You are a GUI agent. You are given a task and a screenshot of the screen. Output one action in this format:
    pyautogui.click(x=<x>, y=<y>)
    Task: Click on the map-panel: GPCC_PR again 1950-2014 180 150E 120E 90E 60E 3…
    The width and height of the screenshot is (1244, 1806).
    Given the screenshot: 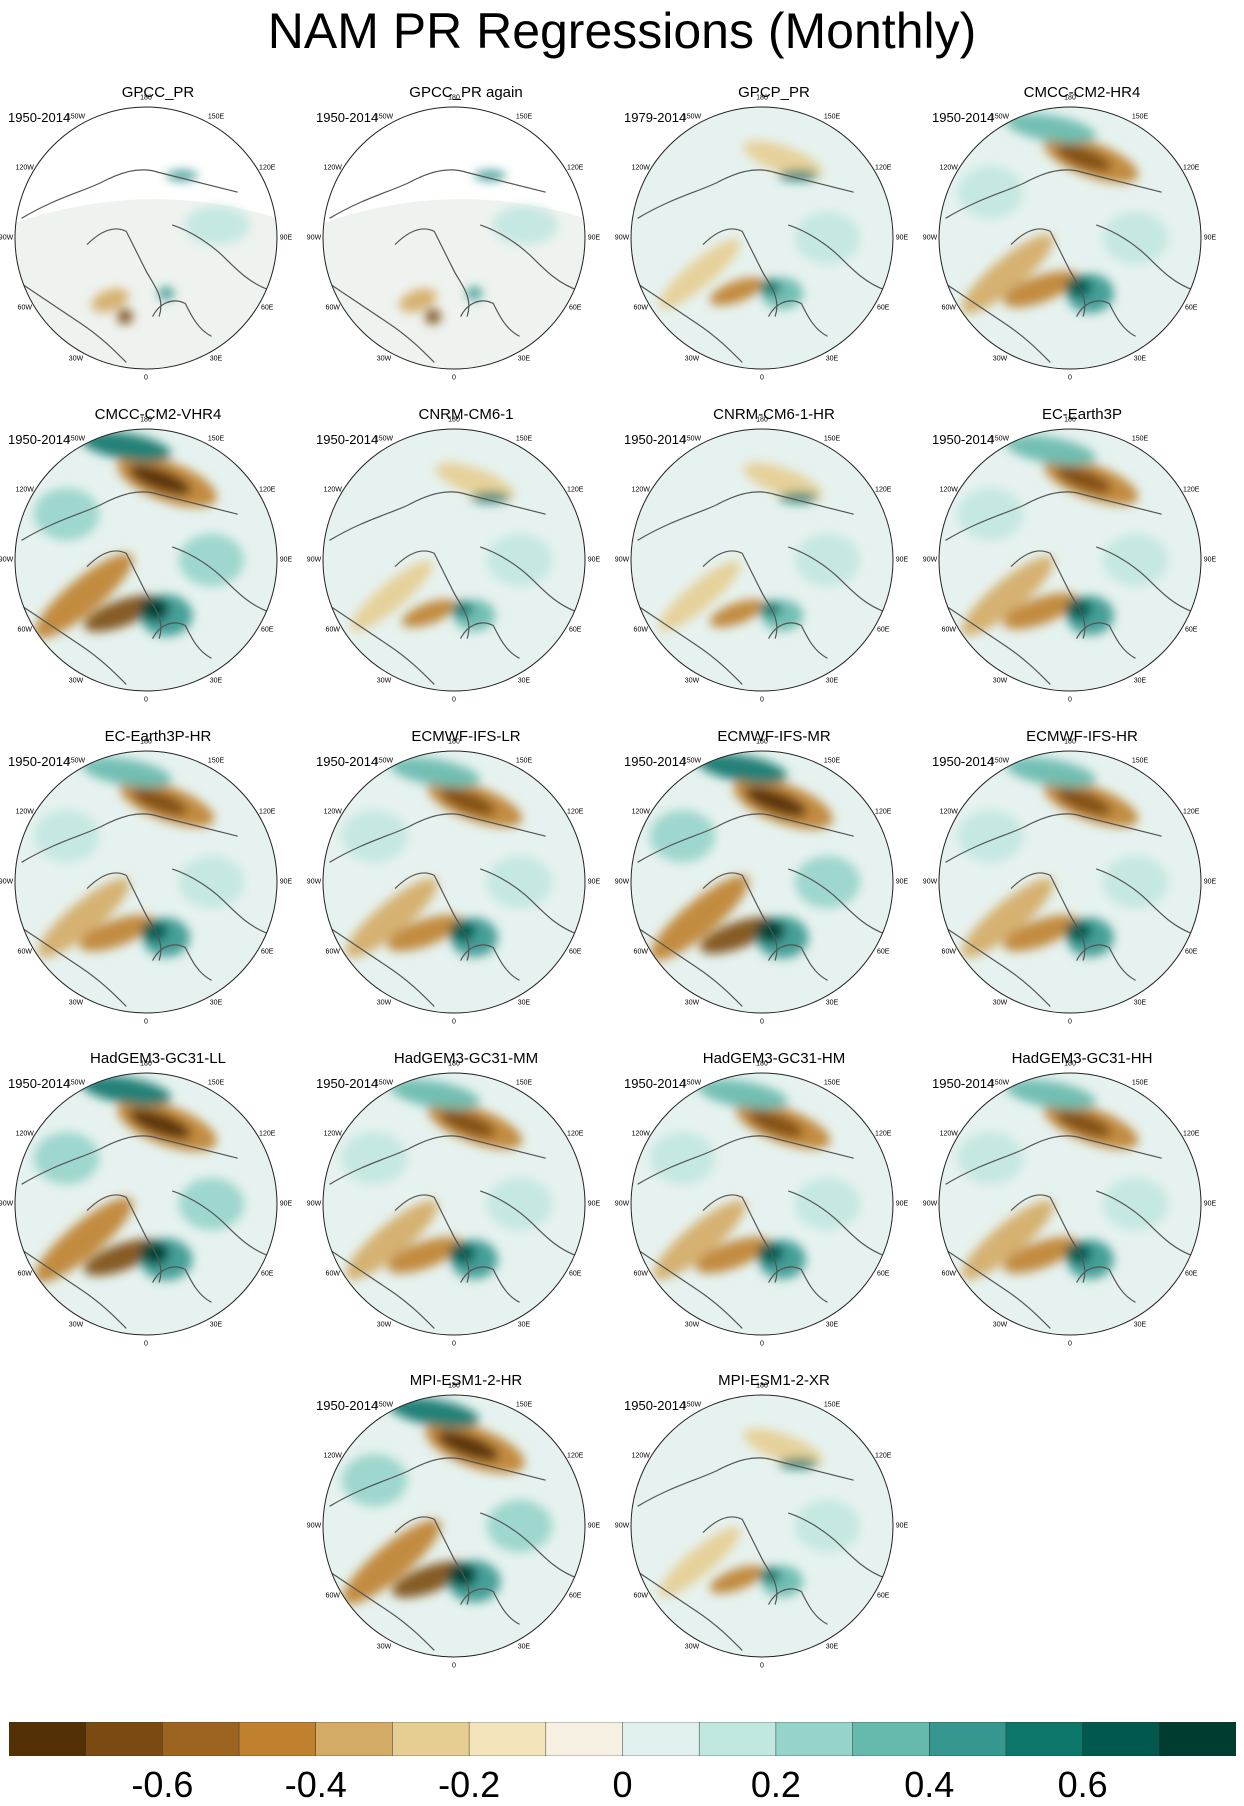 What is the action you would take?
    pyautogui.click(x=461, y=244)
    